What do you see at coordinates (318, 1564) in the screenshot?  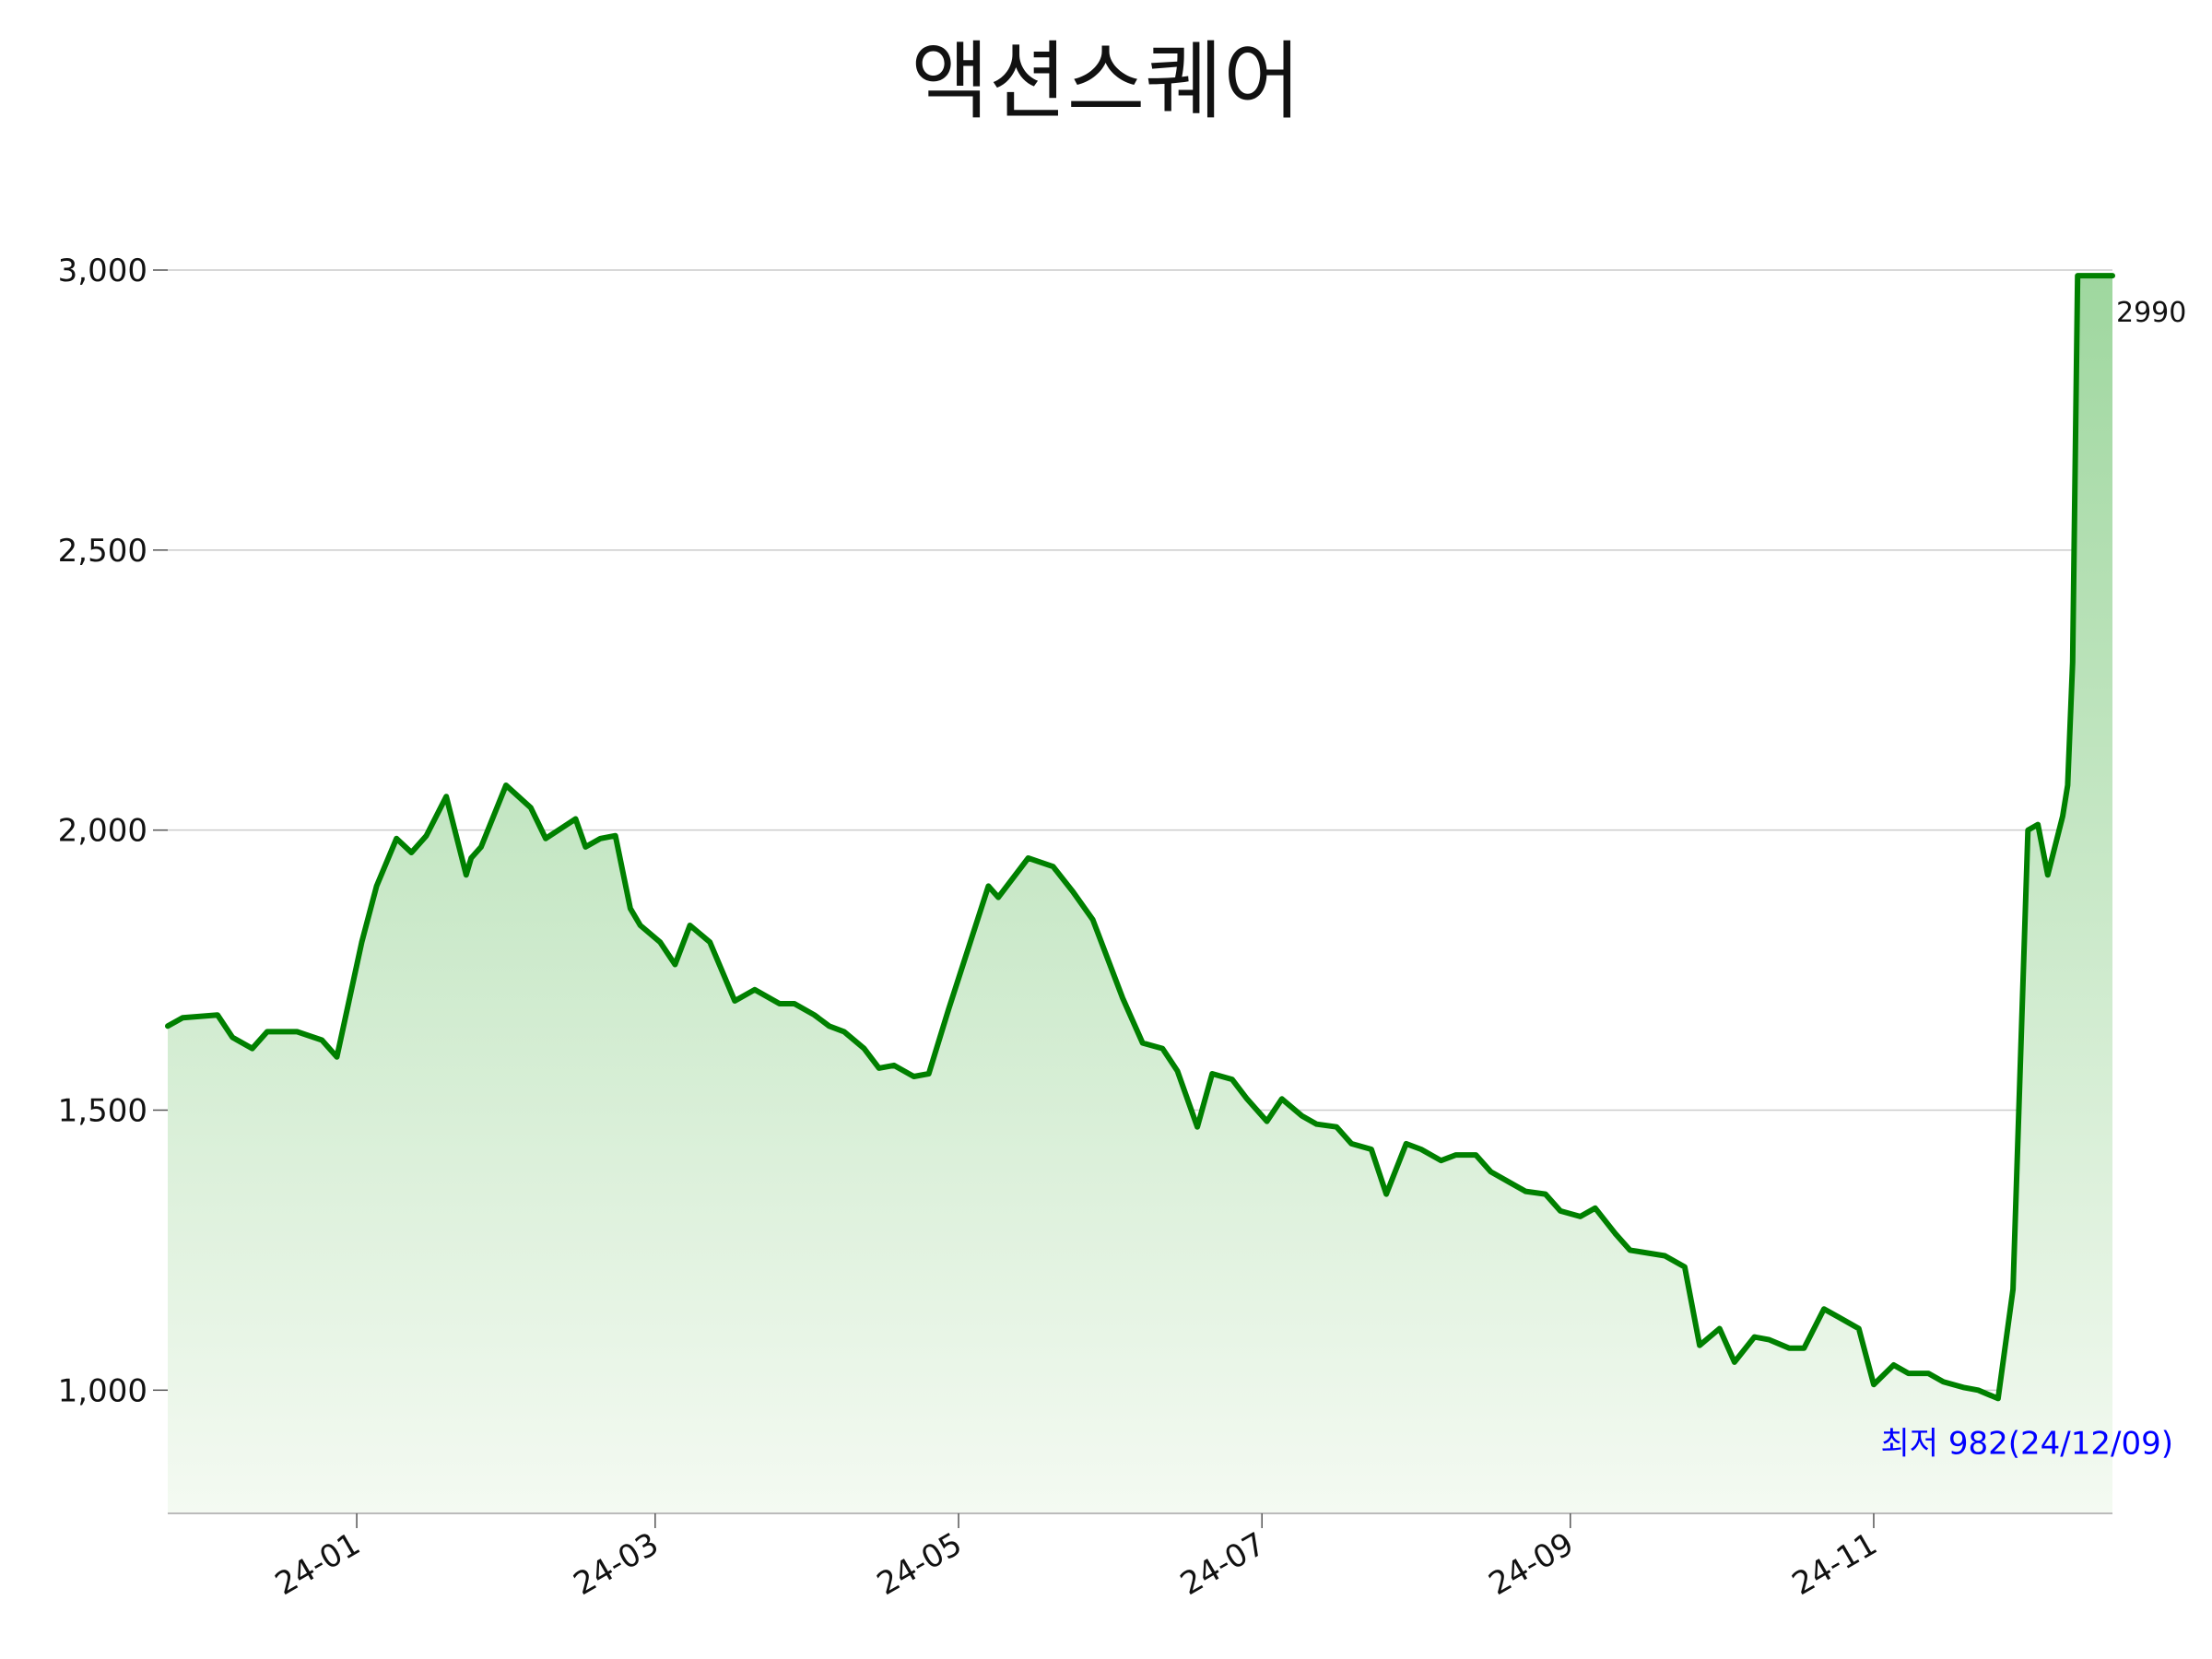 I see `x-tick-label: 24-01` at bounding box center [318, 1564].